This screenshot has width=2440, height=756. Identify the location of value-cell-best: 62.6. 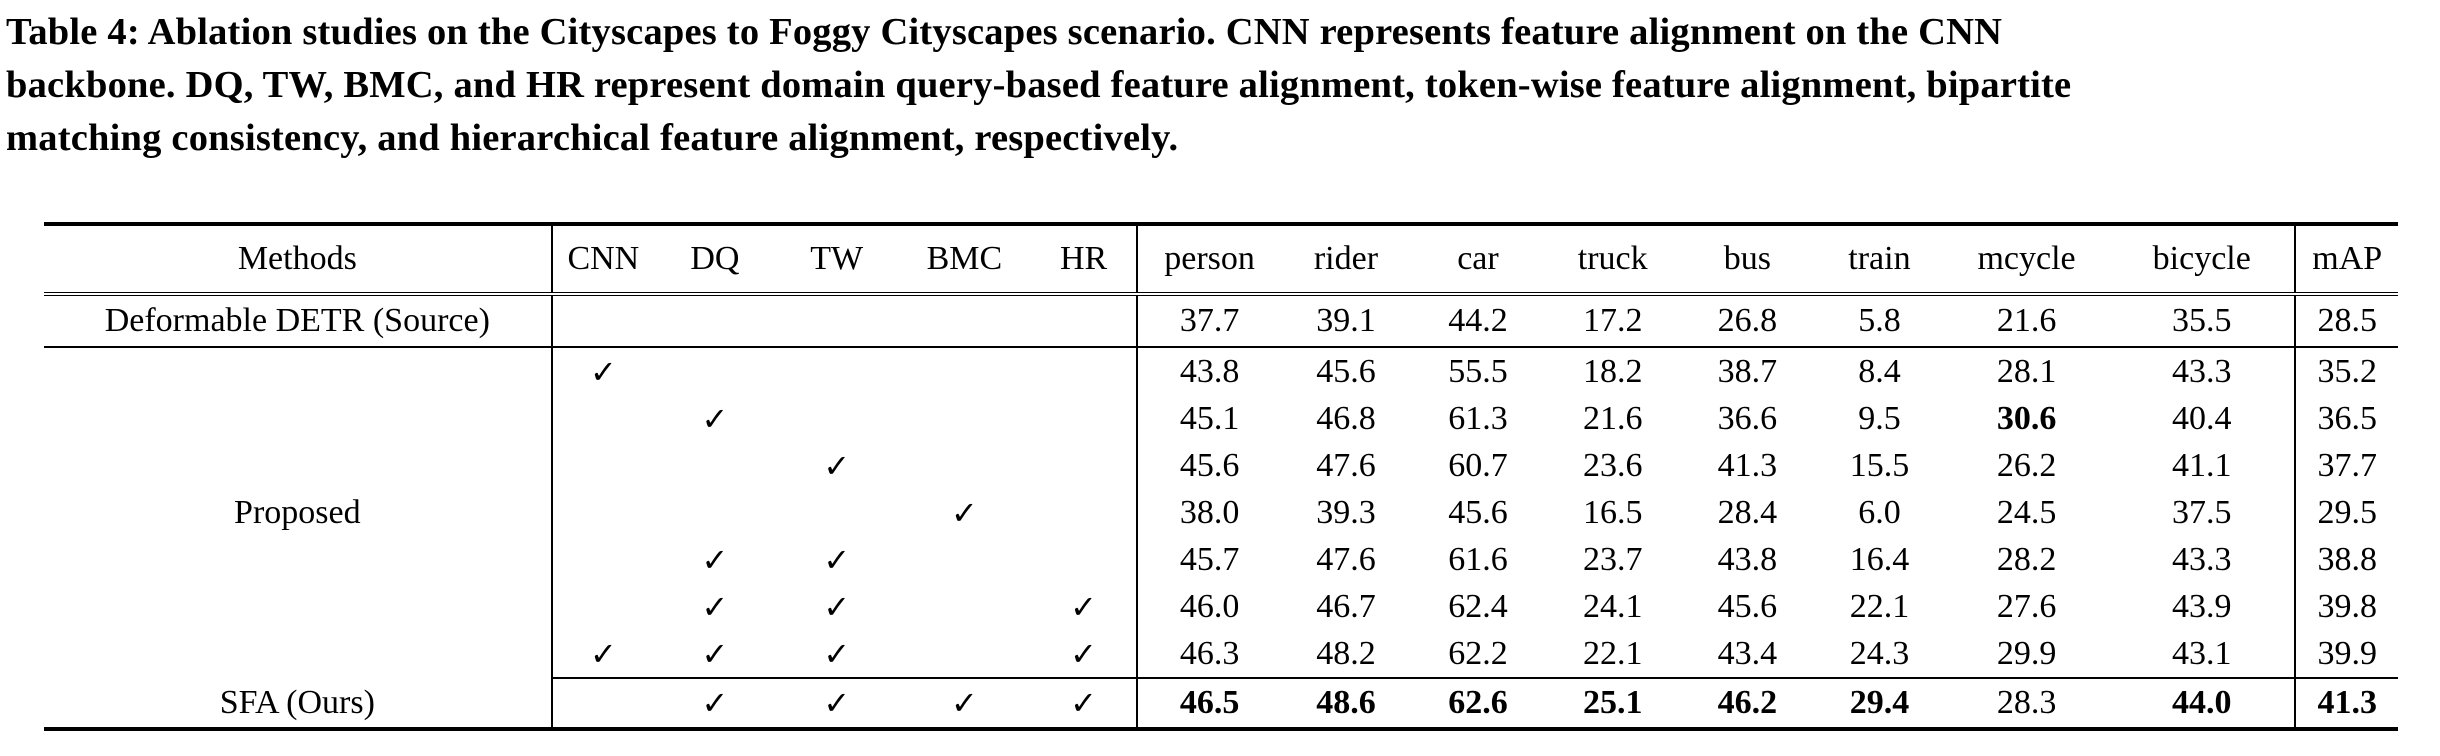
(1478, 704).